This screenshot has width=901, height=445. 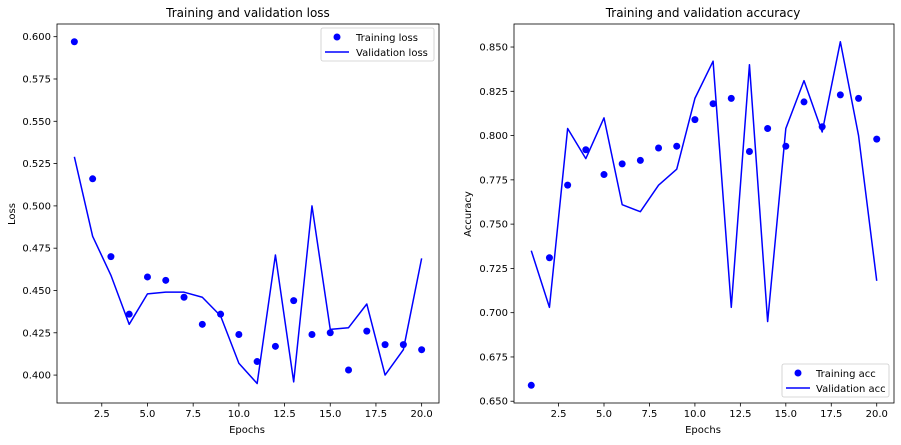 What do you see at coordinates (284, 414) in the screenshot?
I see `loss-x-tick-label: 12.5` at bounding box center [284, 414].